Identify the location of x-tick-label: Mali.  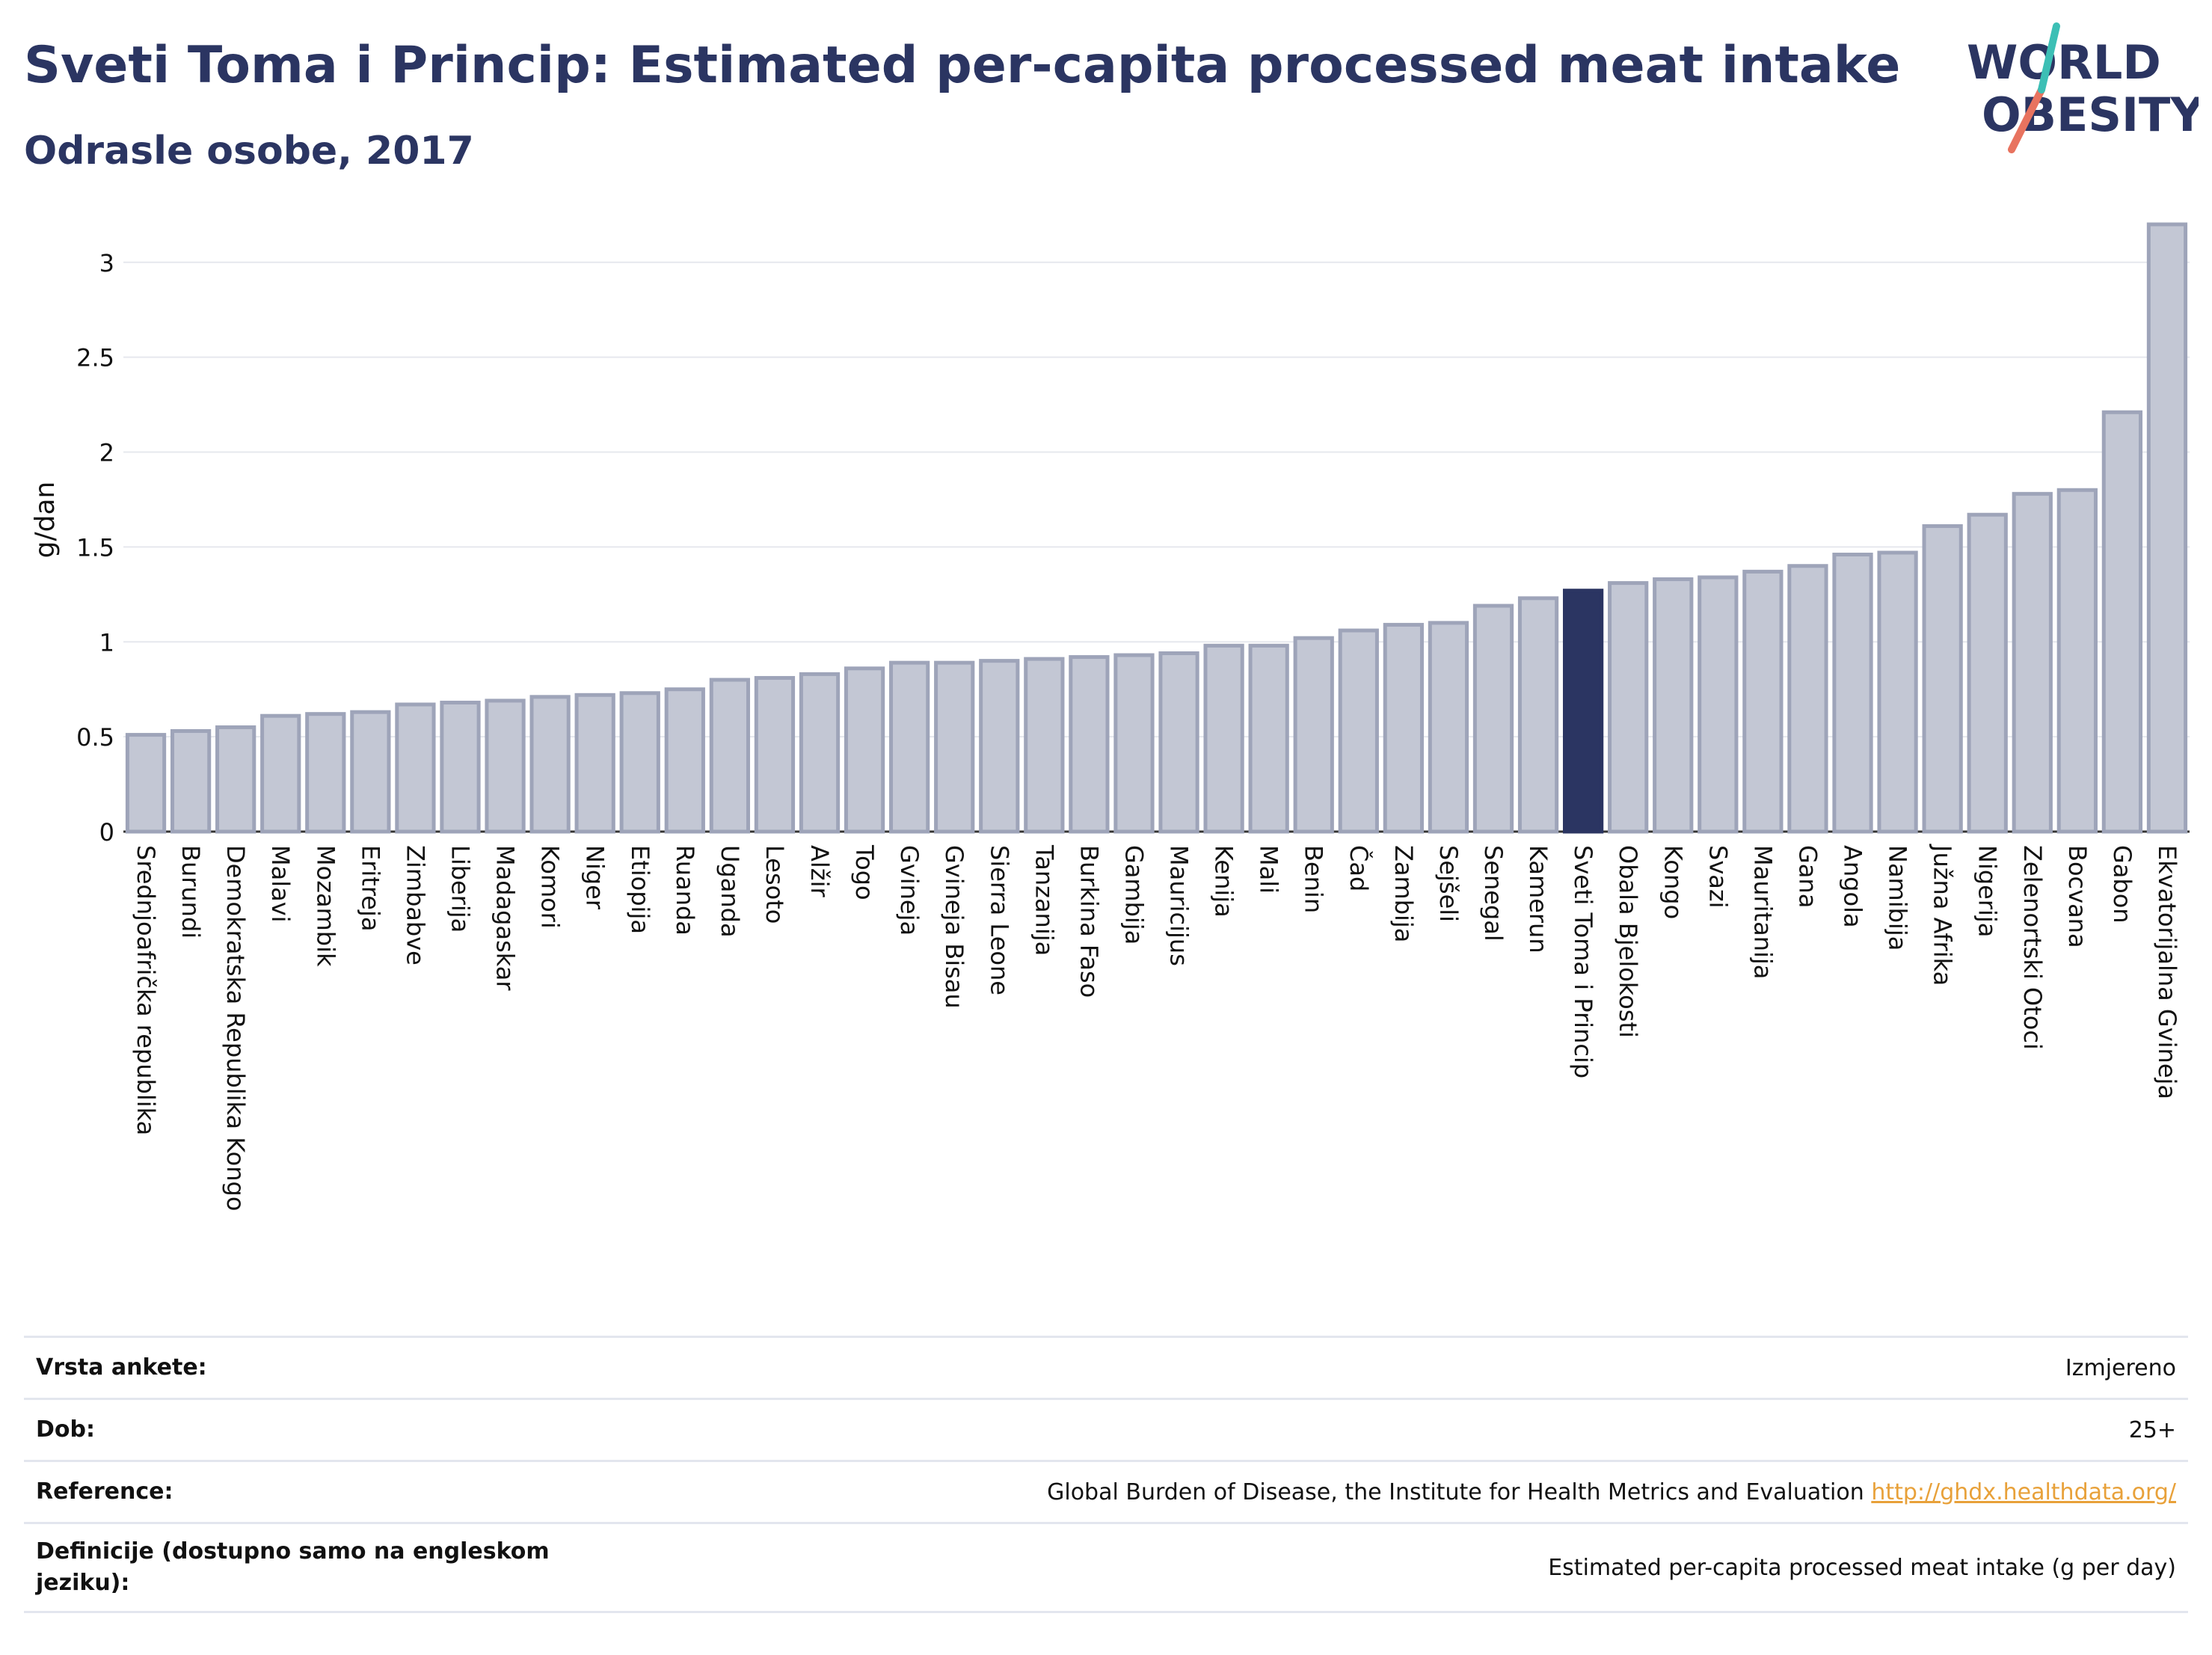
(1269, 869).